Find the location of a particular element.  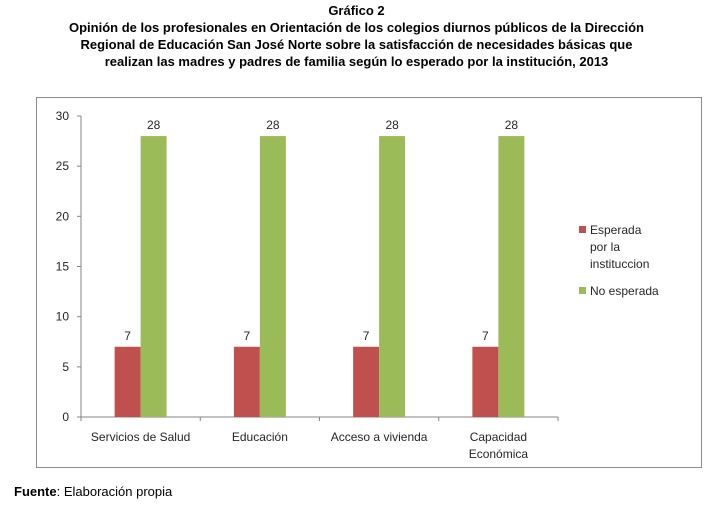

legend-label: por la is located at coordinates (605, 247).